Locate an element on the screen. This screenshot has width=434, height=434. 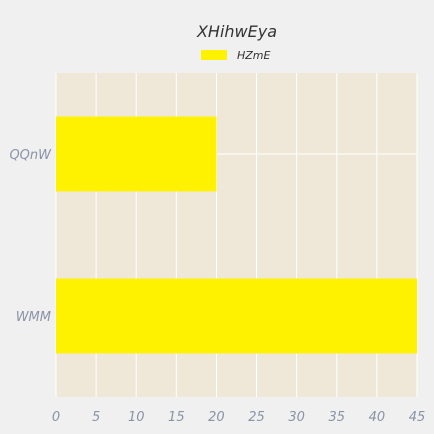
x-axis-tick-labels: 0 5 10 15 20 25 30 35 40 45 is located at coordinates (238, 417).